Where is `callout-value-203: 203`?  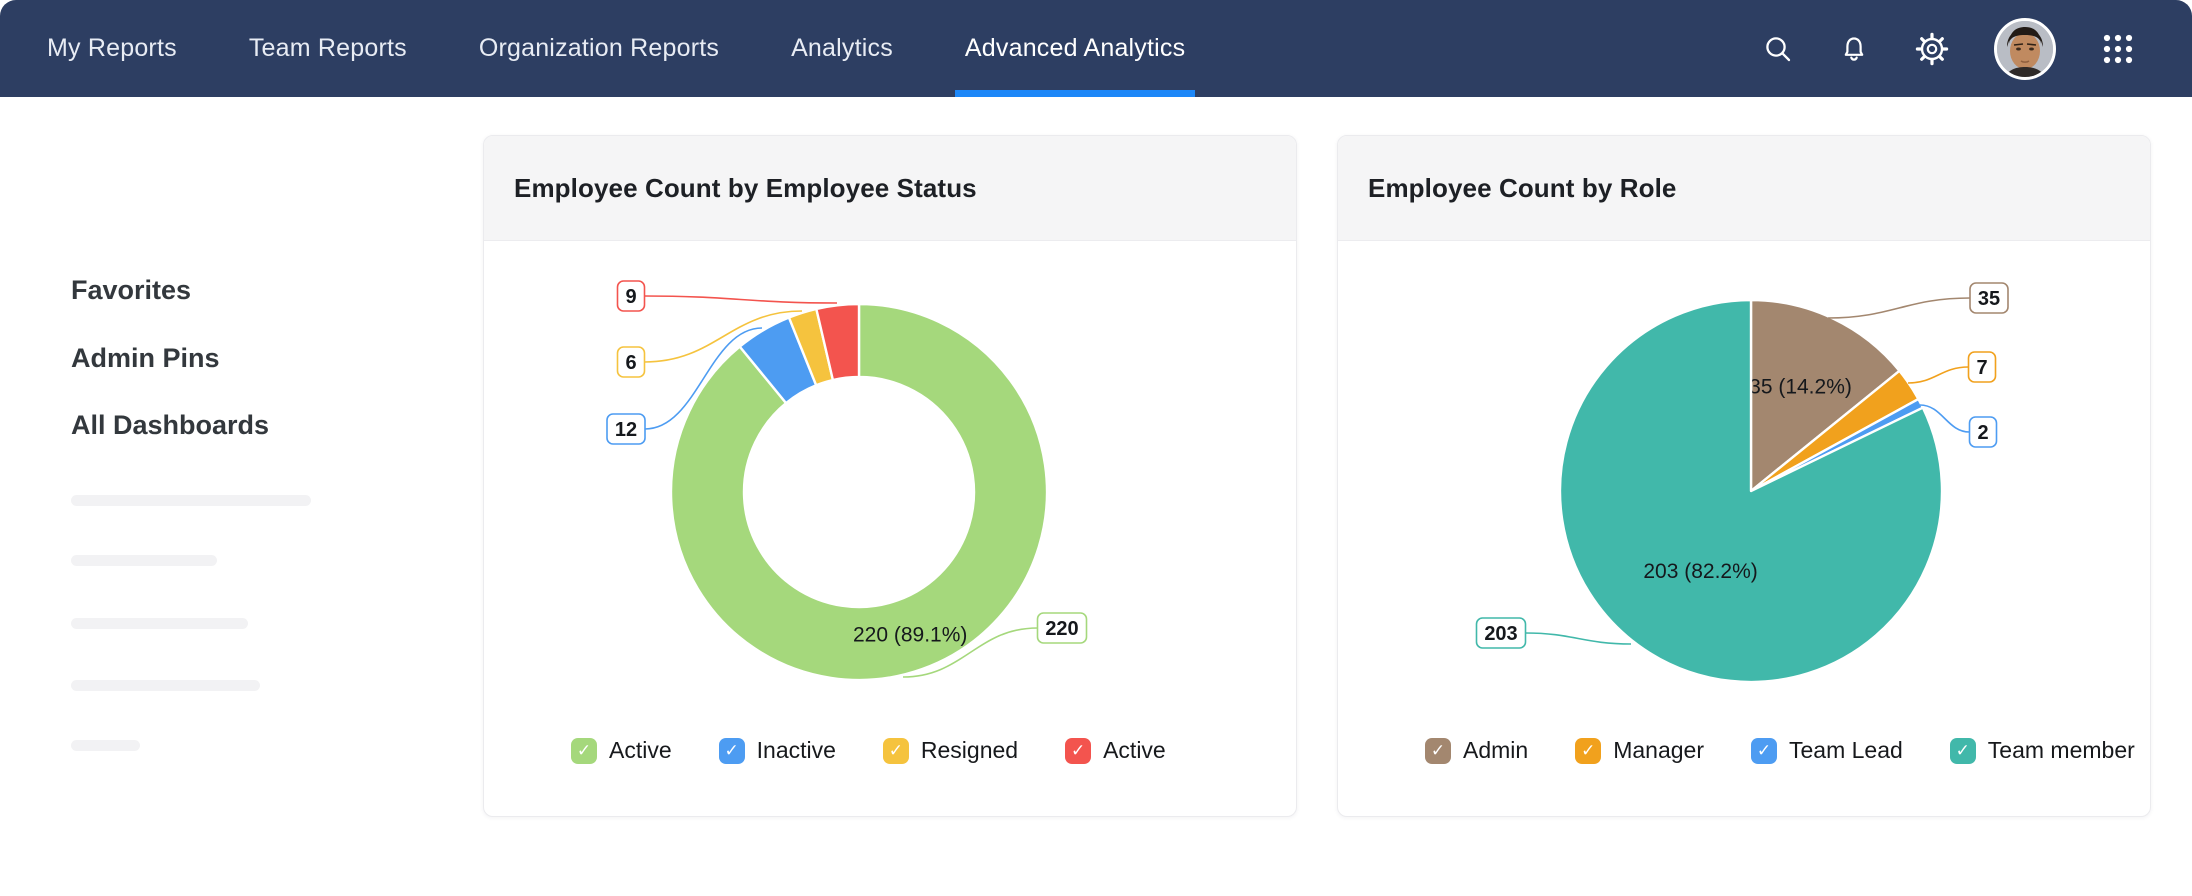 callout-value-203: 203 is located at coordinates (1500, 634).